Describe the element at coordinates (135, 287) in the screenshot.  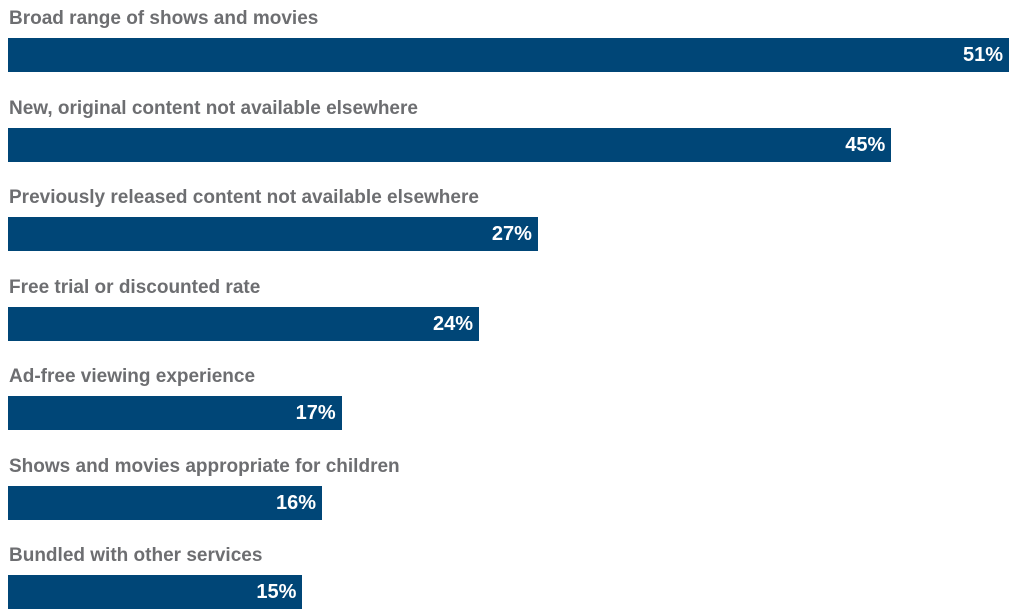
I see `category-label: Free trial or discounted rate` at that location.